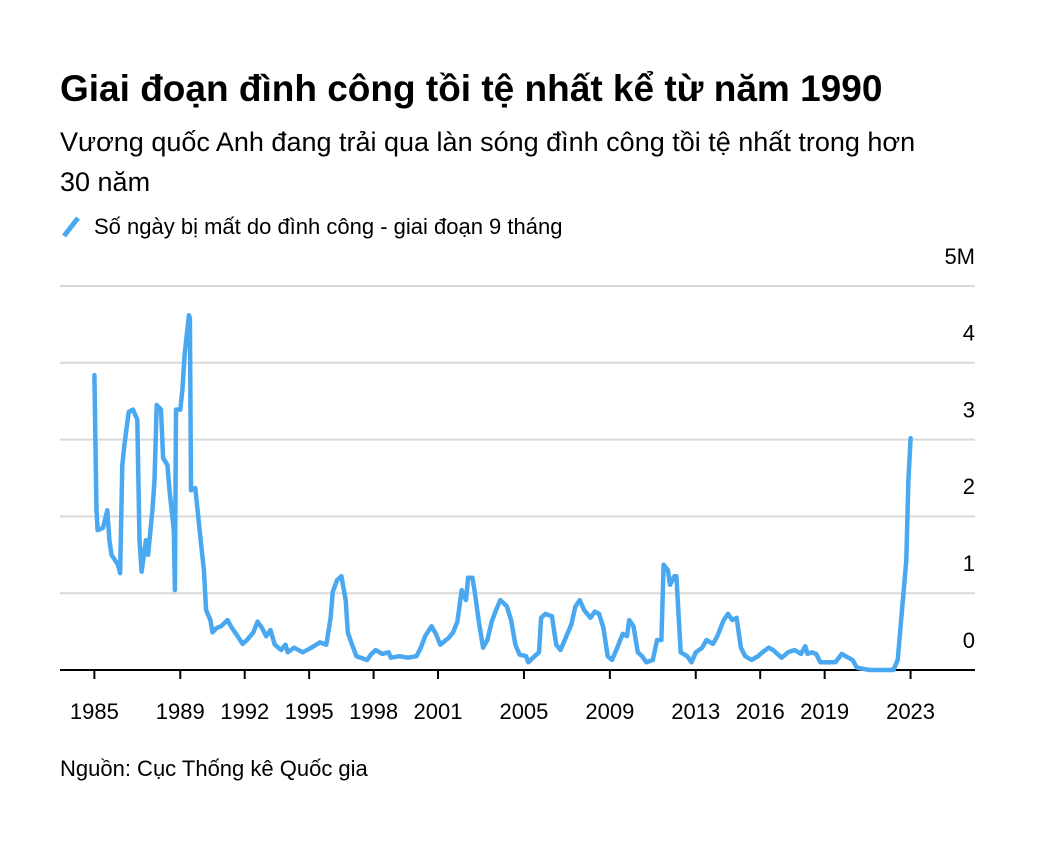 The width and height of the screenshot is (1048, 844). What do you see at coordinates (609, 711) in the screenshot?
I see `x-tick-label: 2009` at bounding box center [609, 711].